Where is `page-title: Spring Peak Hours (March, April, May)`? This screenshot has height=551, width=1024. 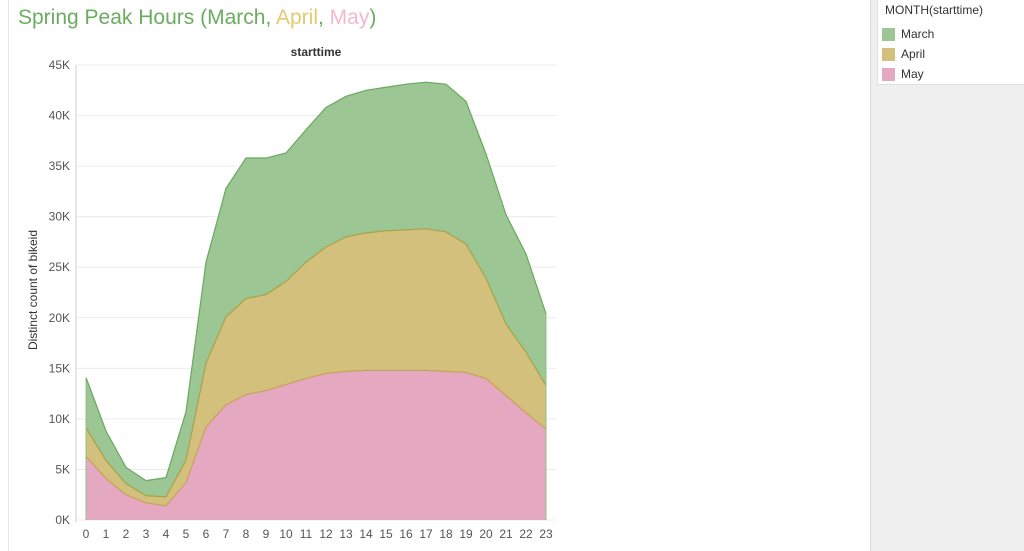
page-title: Spring Peak Hours (March, April, May) is located at coordinates (197, 18).